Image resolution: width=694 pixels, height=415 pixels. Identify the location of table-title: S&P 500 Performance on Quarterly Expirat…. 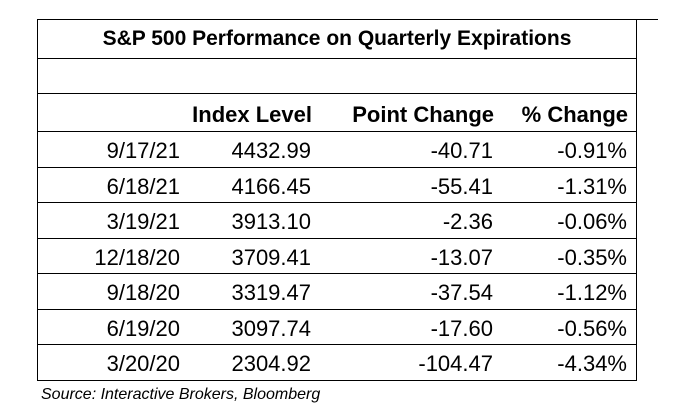
(337, 38).